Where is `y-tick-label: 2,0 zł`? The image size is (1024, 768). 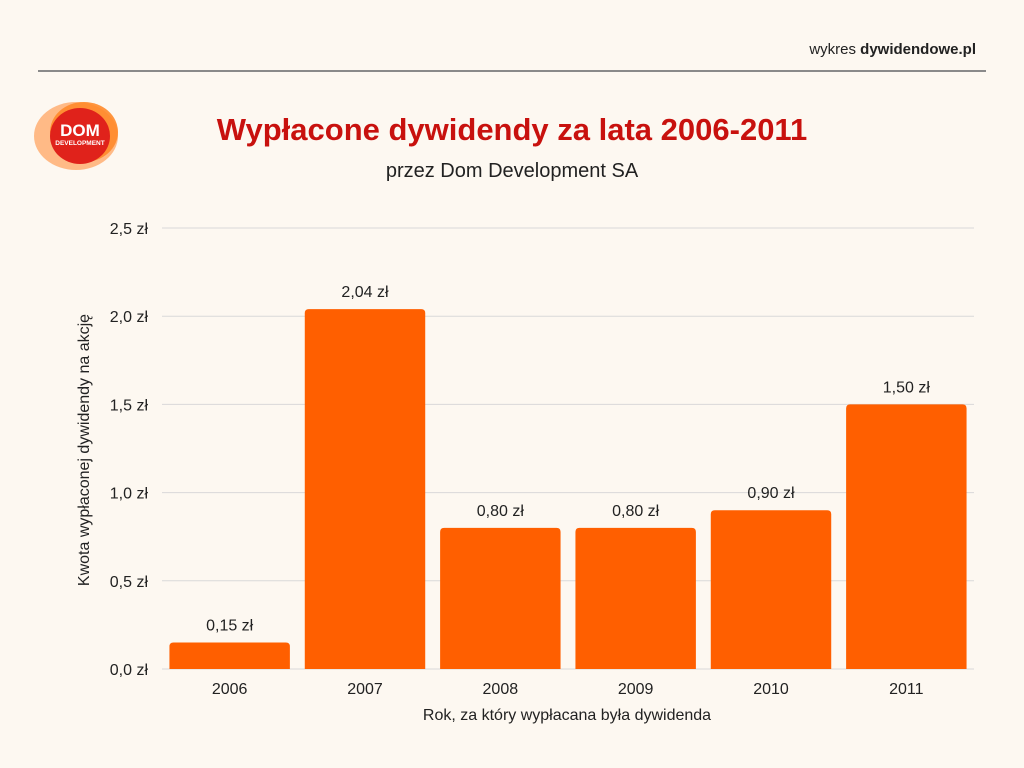 y-tick-label: 2,0 zł is located at coordinates (129, 317).